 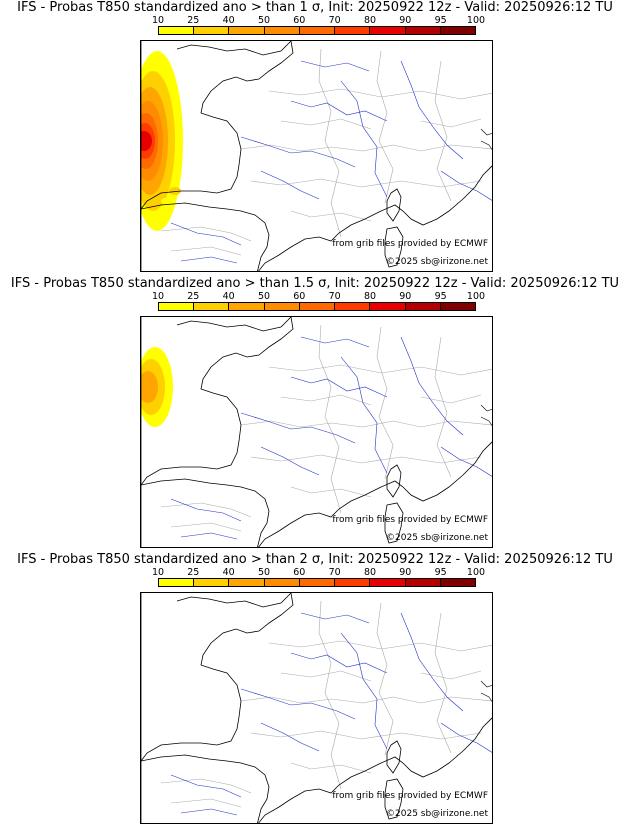 What do you see at coordinates (158, 296) in the screenshot?
I see `legend-tick: 10` at bounding box center [158, 296].